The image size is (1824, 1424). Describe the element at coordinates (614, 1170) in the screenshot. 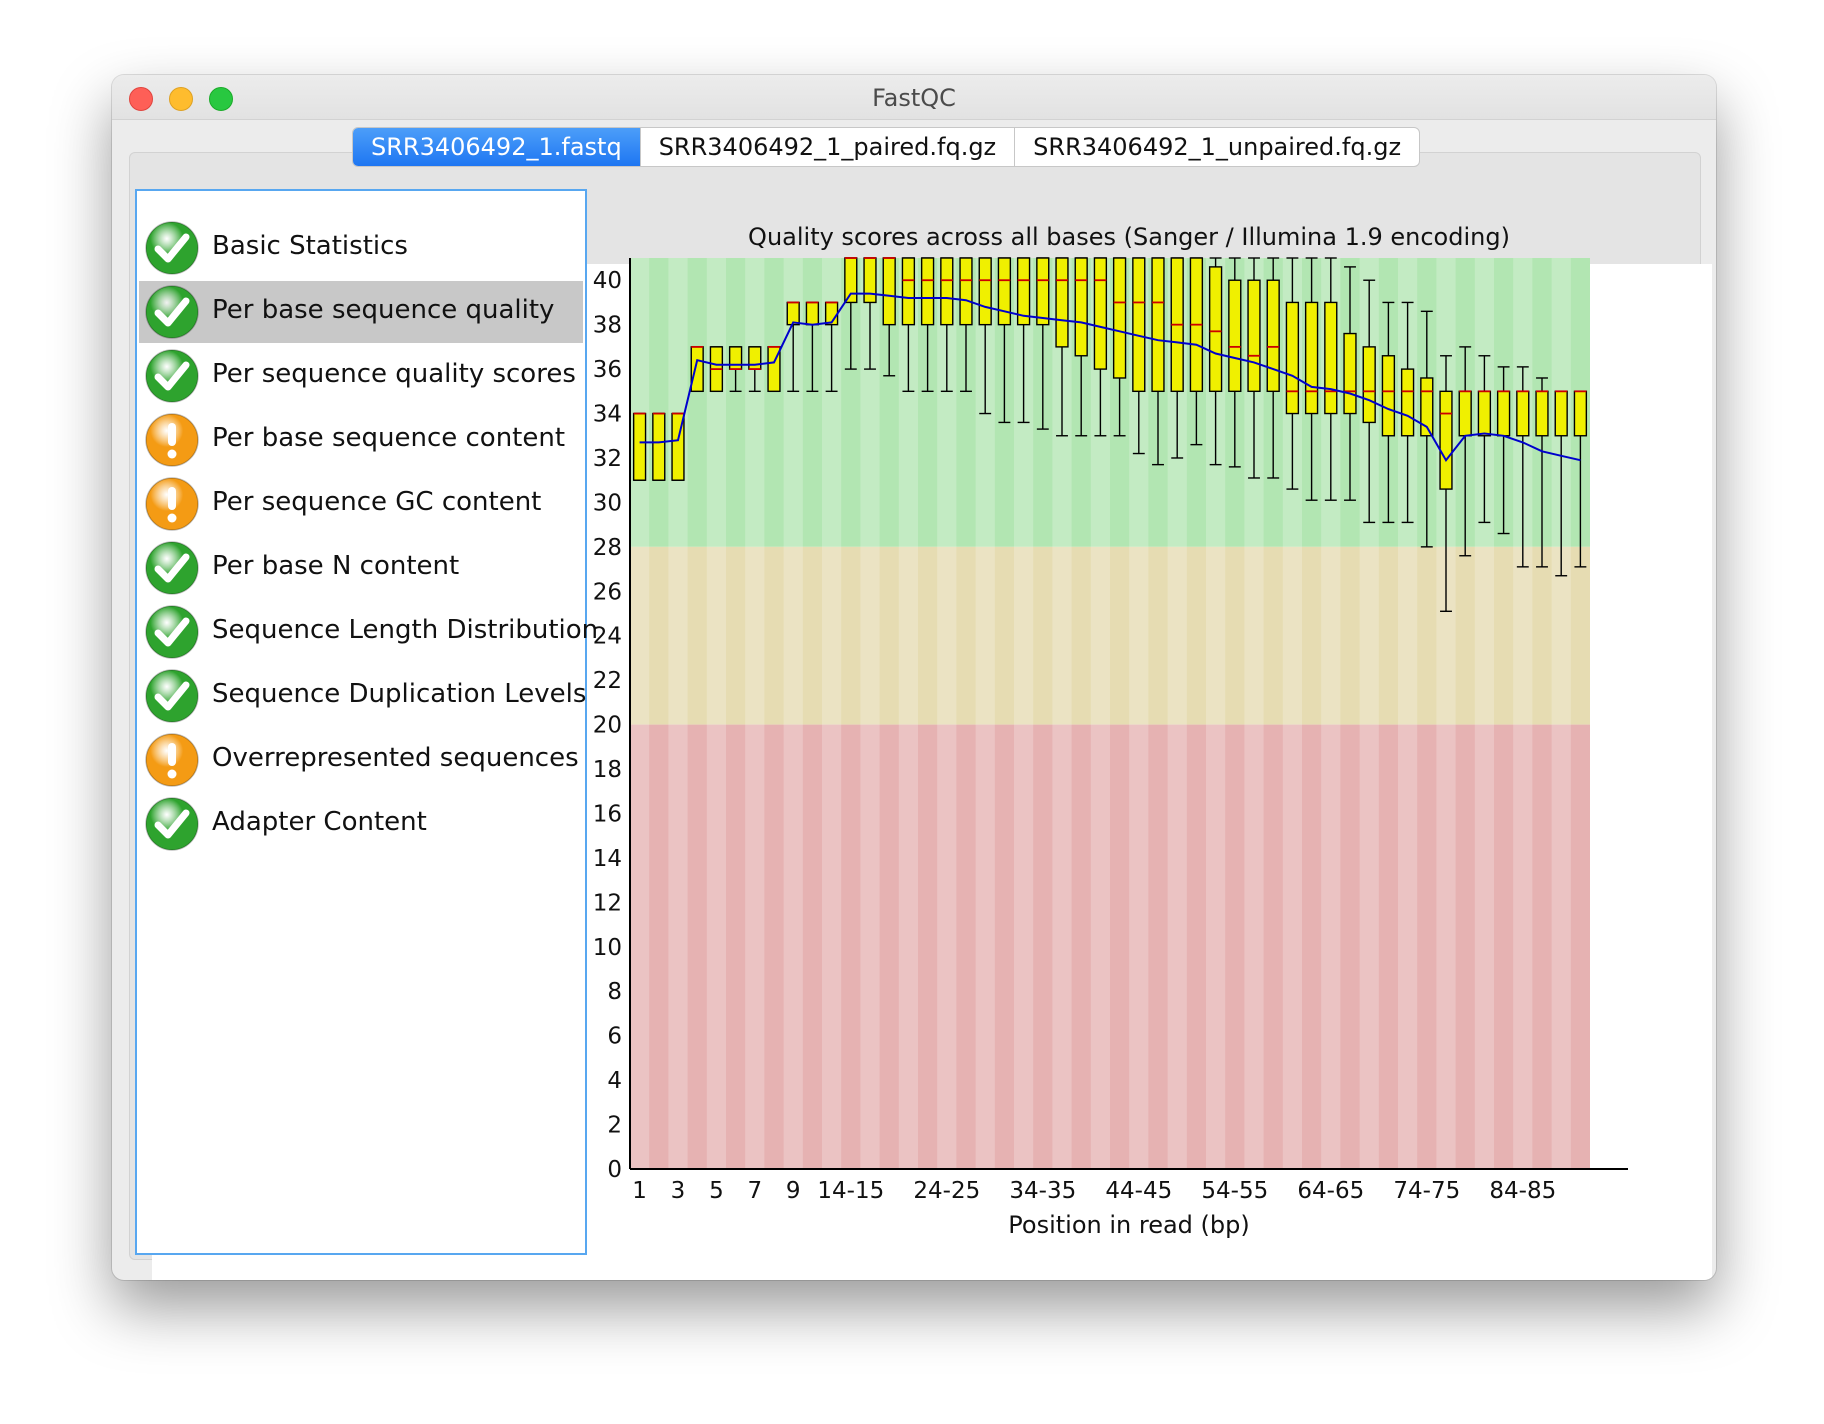

I see `y-tick-label: 0` at that location.